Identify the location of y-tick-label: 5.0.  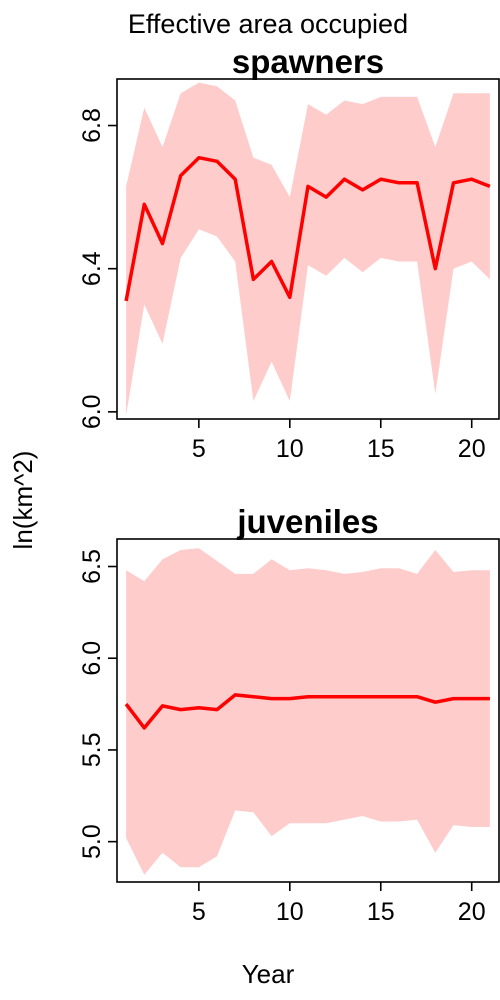
(92, 841).